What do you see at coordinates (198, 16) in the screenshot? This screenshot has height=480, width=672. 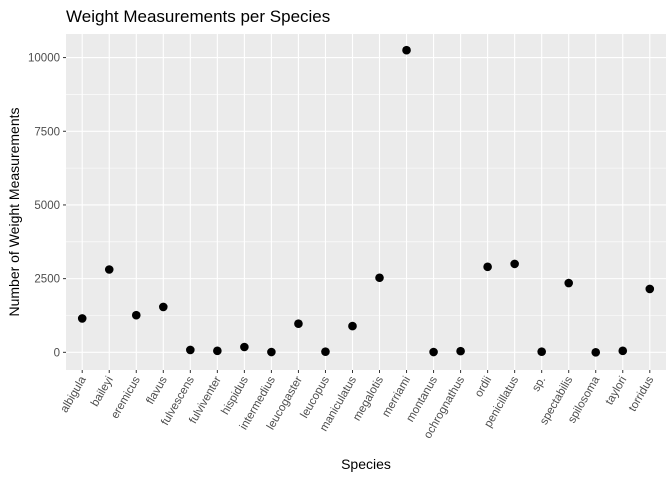 I see `chart-title: Weight Measurements per Species` at bounding box center [198, 16].